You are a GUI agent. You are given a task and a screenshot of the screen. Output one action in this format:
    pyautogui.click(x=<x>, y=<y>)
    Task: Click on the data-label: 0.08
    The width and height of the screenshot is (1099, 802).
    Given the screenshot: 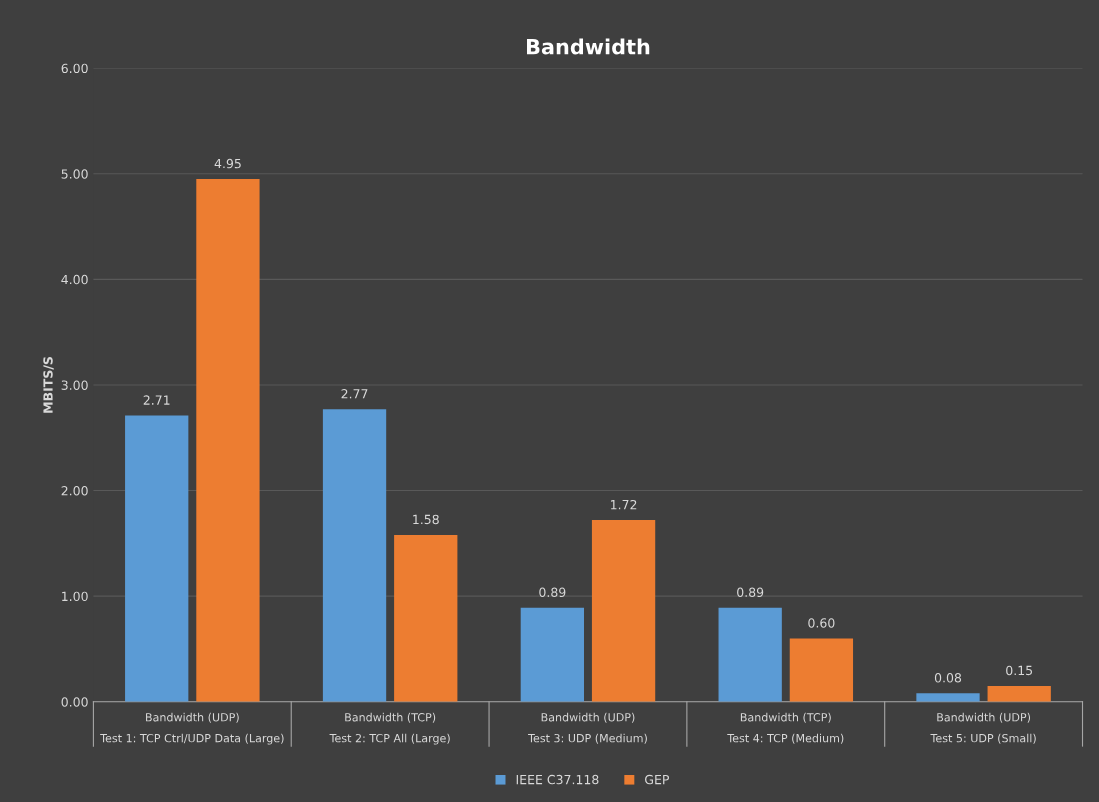 What is the action you would take?
    pyautogui.click(x=948, y=678)
    